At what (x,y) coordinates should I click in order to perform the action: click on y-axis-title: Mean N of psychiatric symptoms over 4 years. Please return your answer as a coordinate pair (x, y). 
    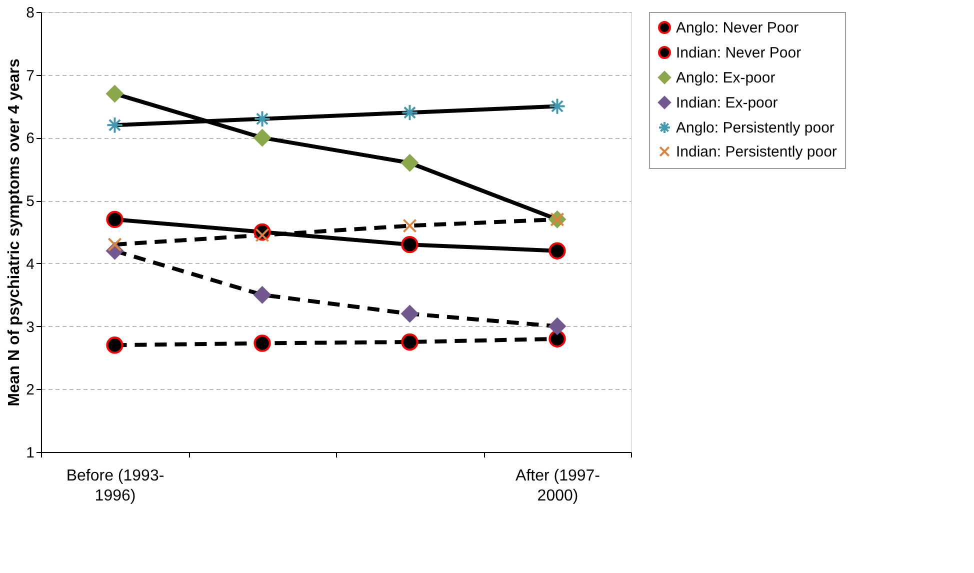
    Looking at the image, I should click on (15, 232).